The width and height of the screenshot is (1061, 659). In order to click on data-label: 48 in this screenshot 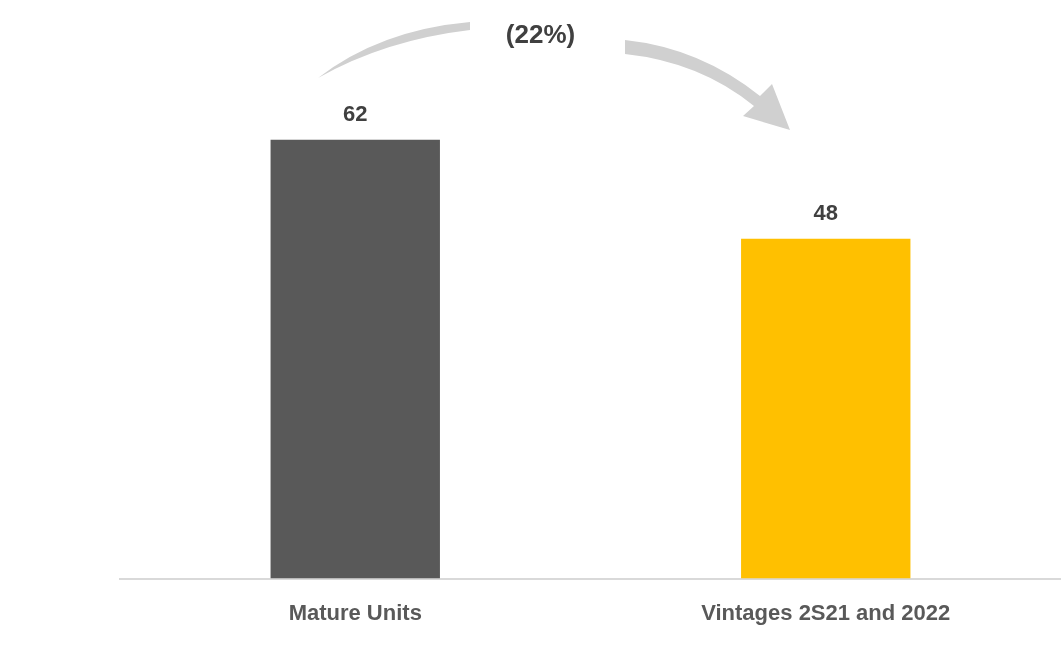, I will do `click(825, 212)`.